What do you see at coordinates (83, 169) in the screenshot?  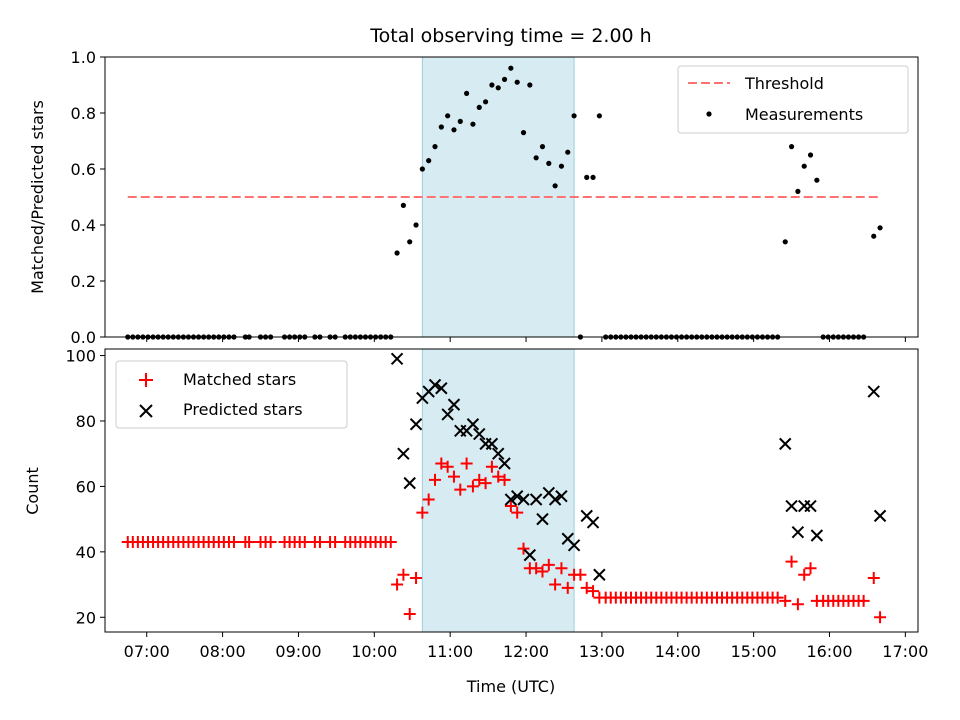 I see `top-y-tick-label: 0.6` at bounding box center [83, 169].